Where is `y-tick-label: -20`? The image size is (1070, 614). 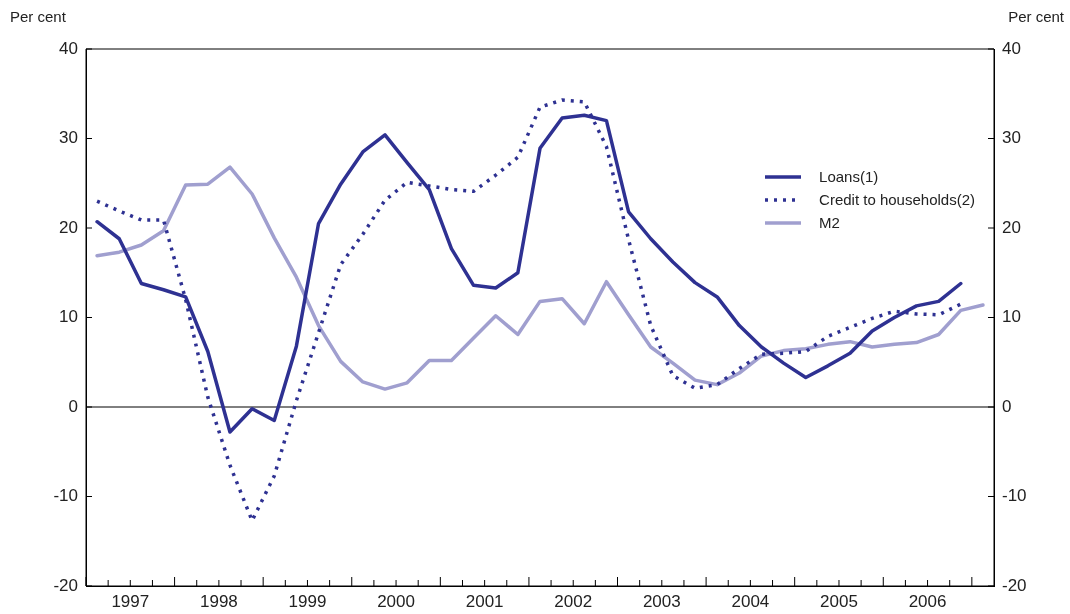 y-tick-label: -20 is located at coordinates (65, 585).